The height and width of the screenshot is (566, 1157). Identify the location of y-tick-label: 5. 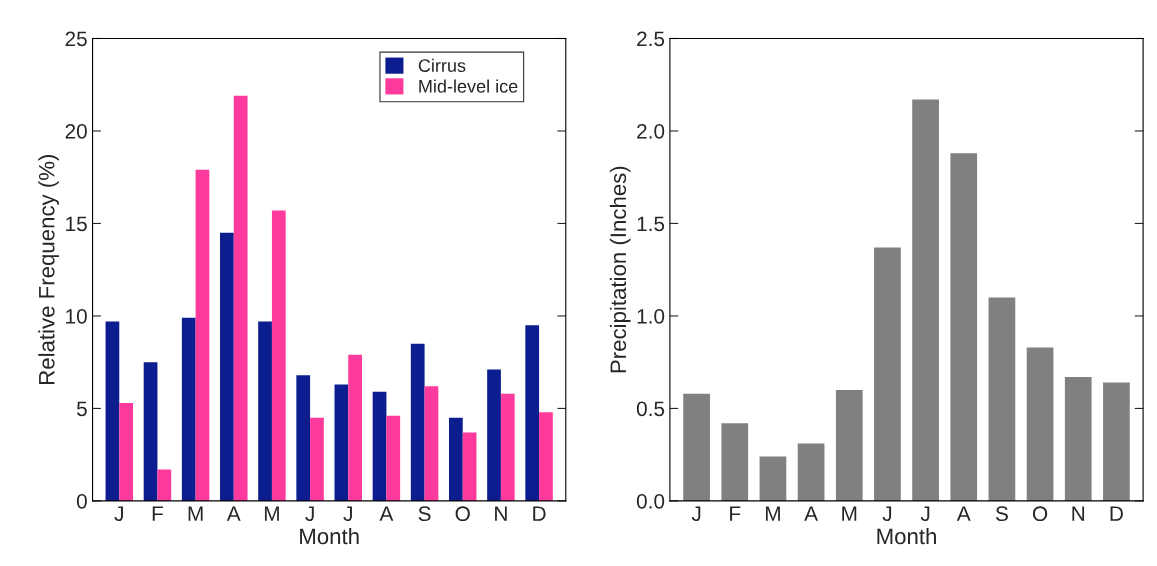
(81, 409).